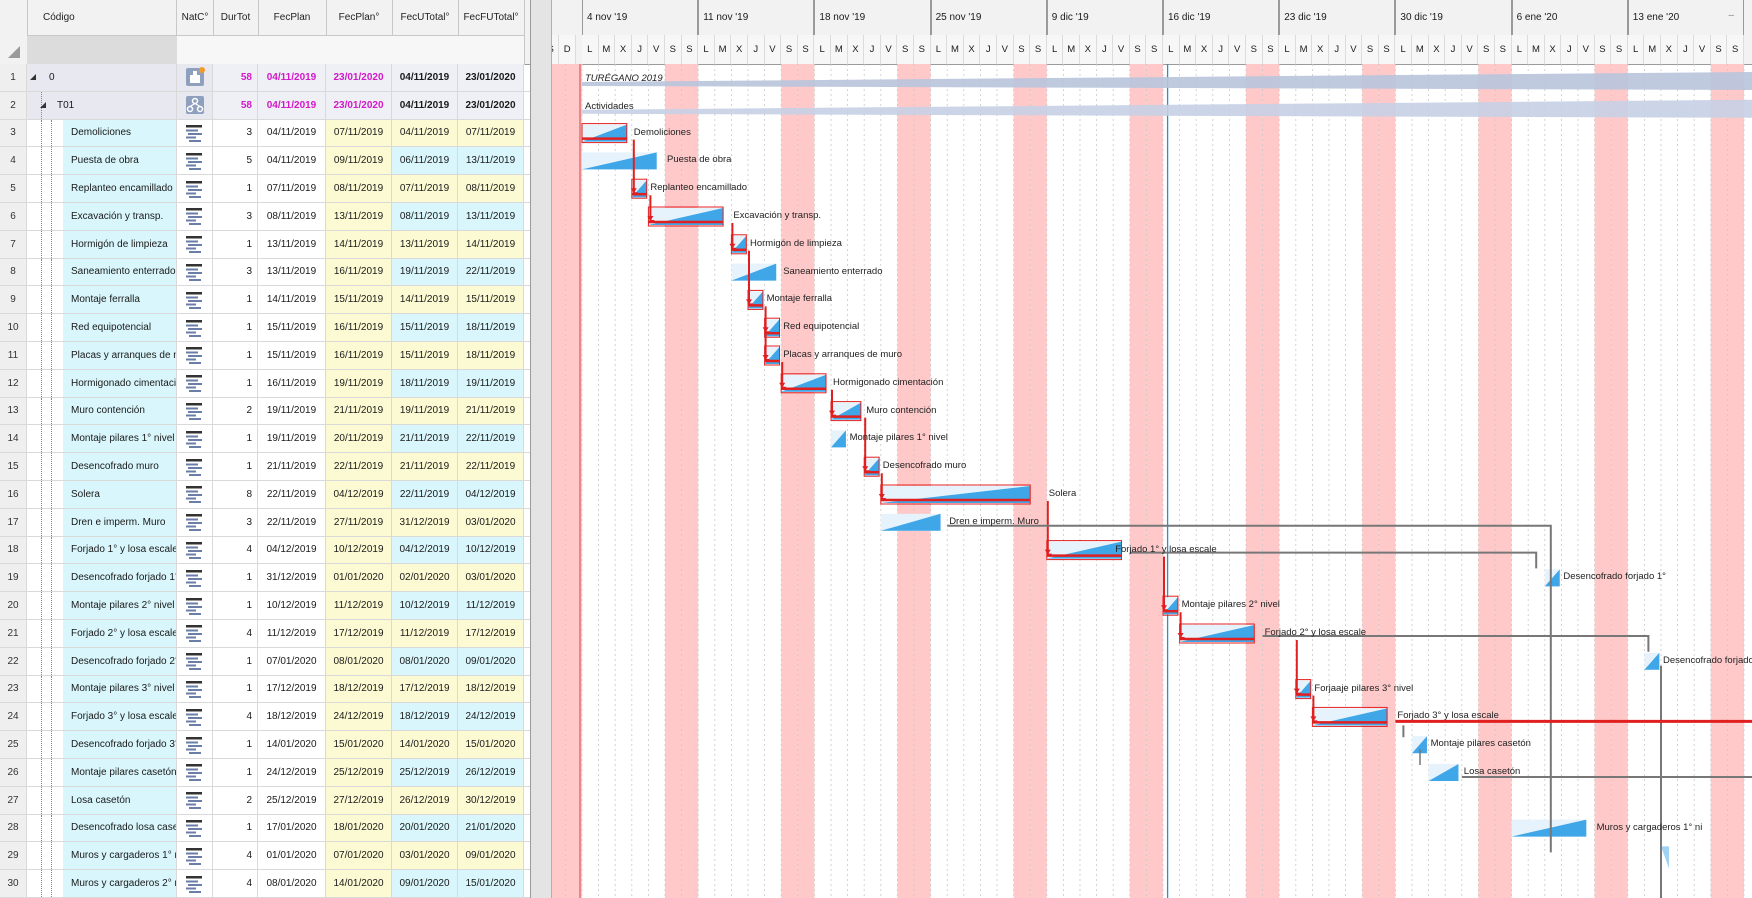  What do you see at coordinates (102, 161) in the screenshot?
I see `task-name-cell: Puesta de obra` at bounding box center [102, 161].